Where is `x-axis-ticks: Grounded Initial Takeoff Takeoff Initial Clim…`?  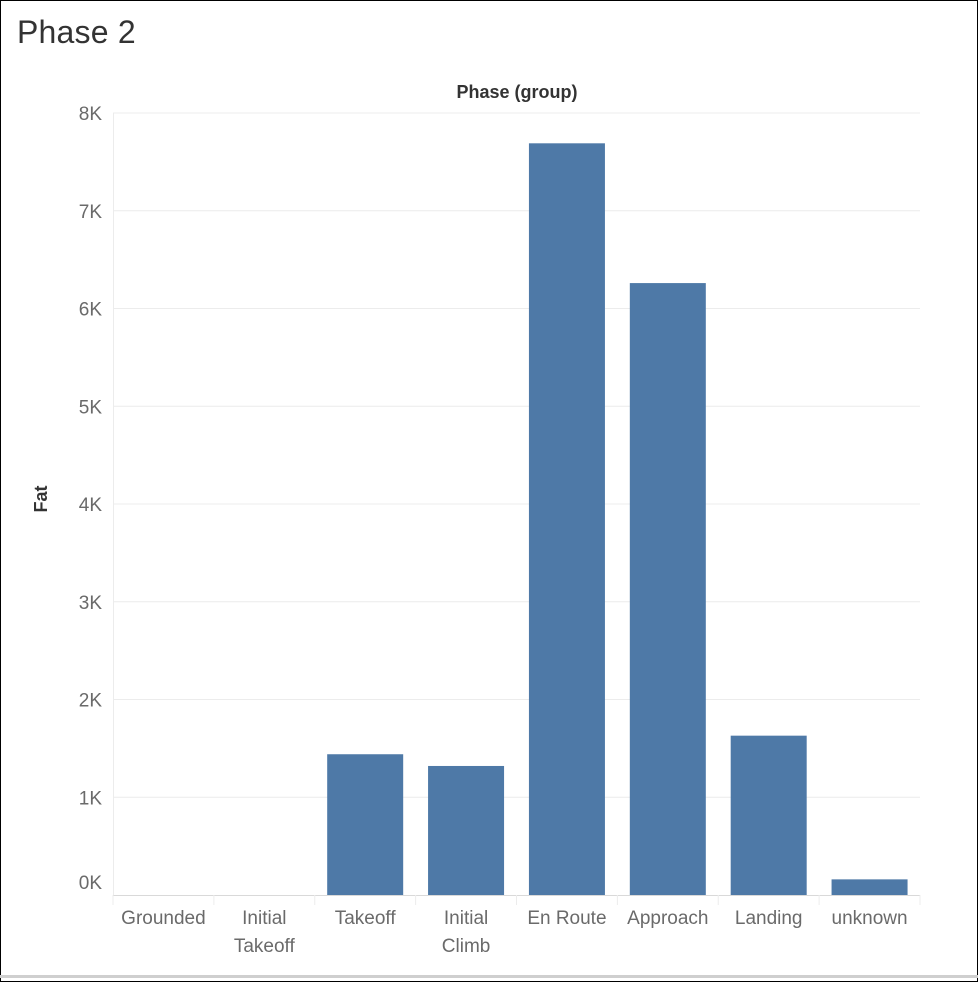 x-axis-ticks: Grounded Initial Takeoff Takeoff Initial Clim… is located at coordinates (514, 932).